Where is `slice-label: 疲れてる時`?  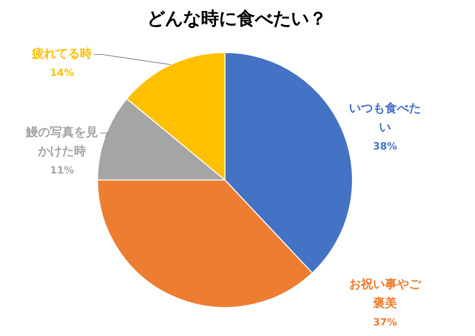
slice-label: 疲れてる時 is located at coordinates (61, 53).